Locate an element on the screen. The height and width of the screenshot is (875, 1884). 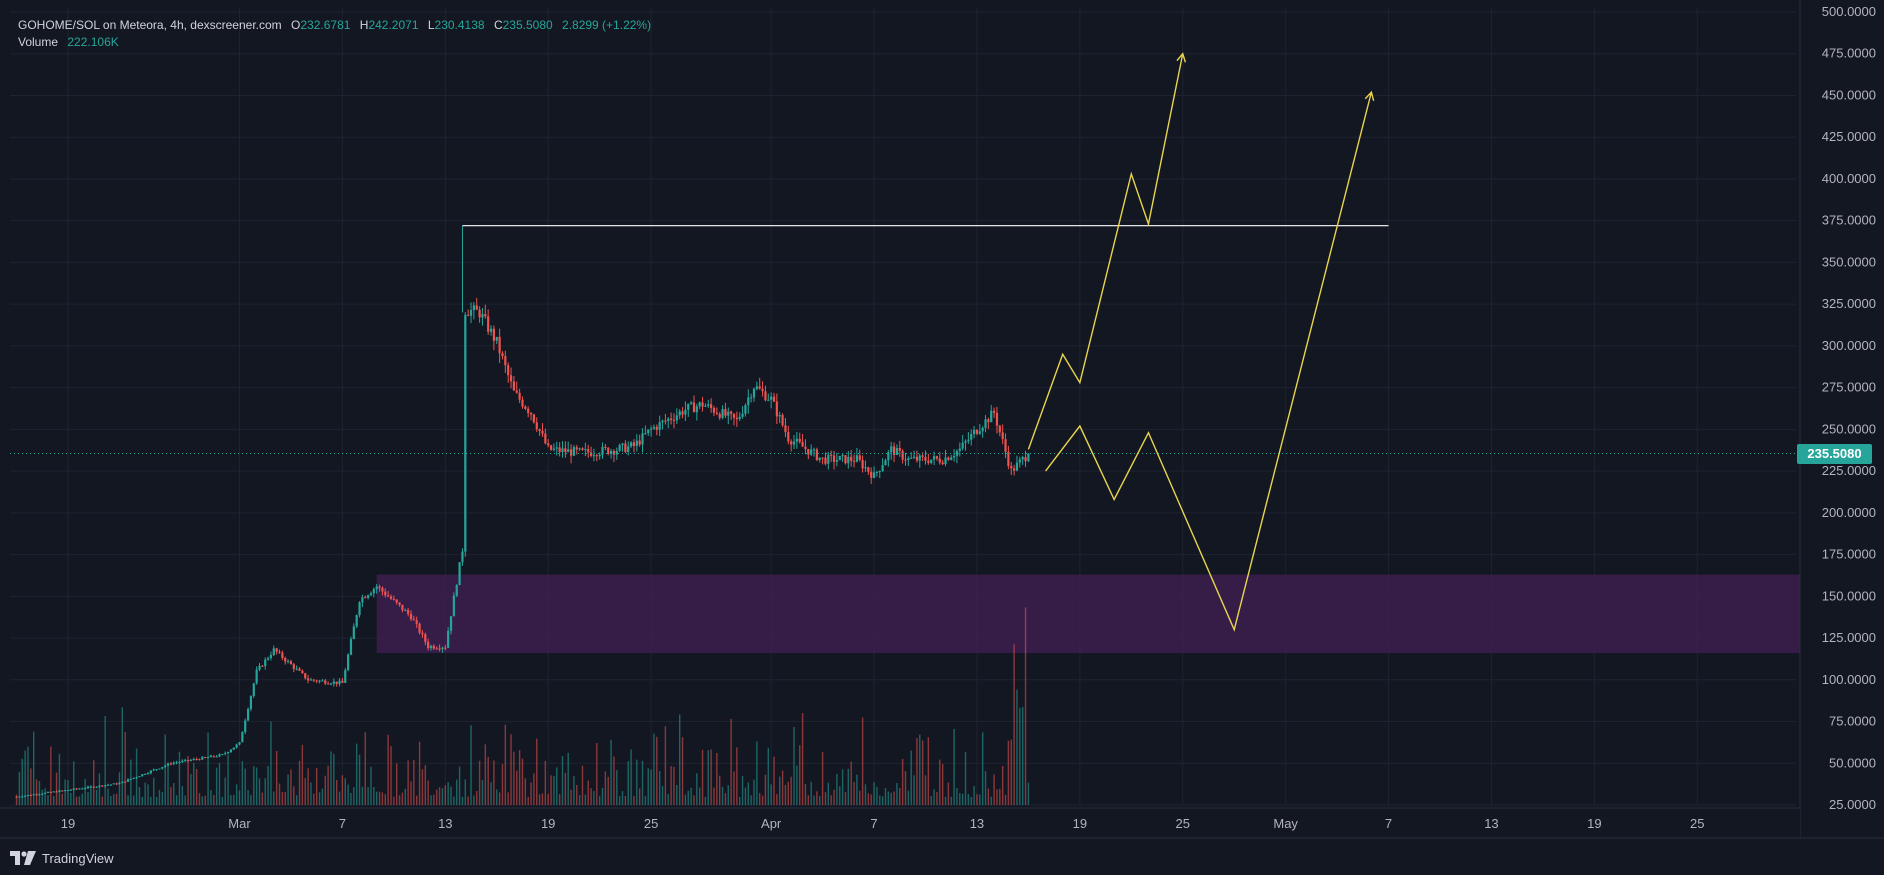
y-tick-label: 25.0000 is located at coordinates (1852, 804).